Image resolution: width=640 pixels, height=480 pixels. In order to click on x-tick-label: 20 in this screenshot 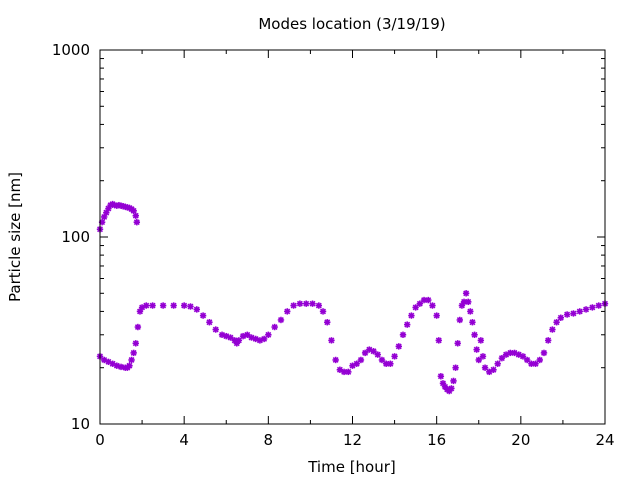, I will do `click(520, 440)`.